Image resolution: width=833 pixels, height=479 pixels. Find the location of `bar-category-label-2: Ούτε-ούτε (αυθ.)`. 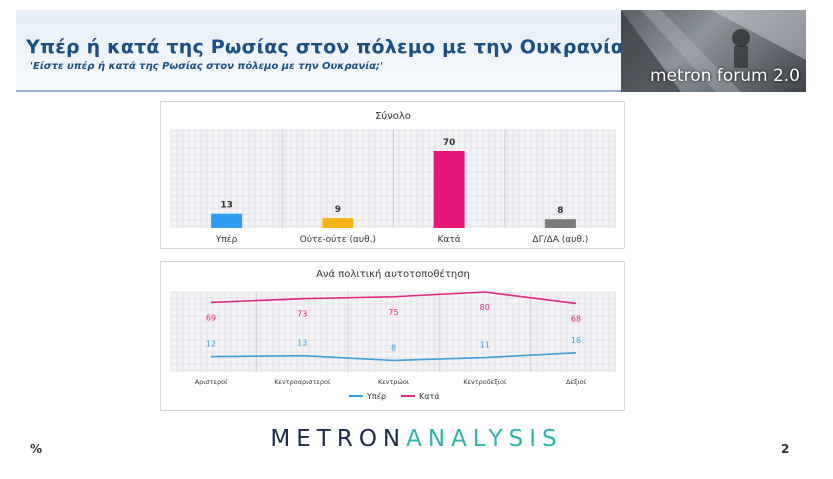

bar-category-label-2: Ούτε-ούτε (αυθ.) is located at coordinates (338, 239).